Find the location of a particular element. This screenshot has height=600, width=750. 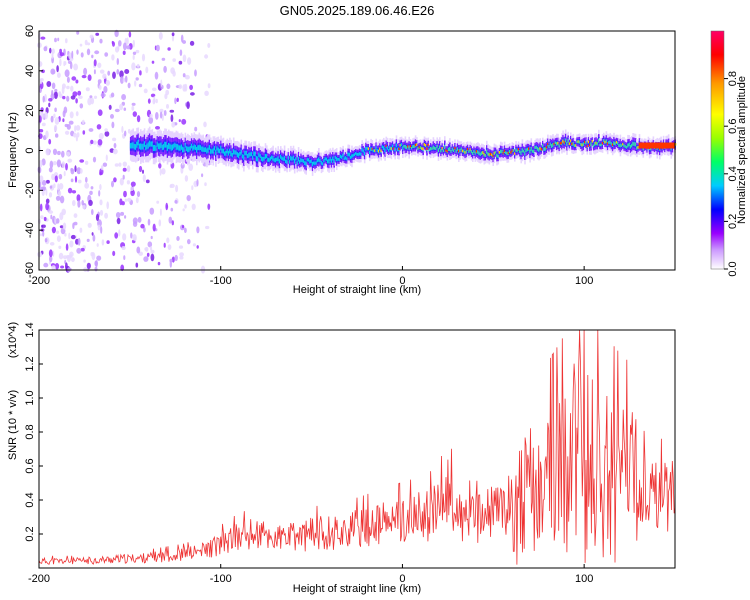

snr-y-tick-label: 0.8 is located at coordinates (30, 431).